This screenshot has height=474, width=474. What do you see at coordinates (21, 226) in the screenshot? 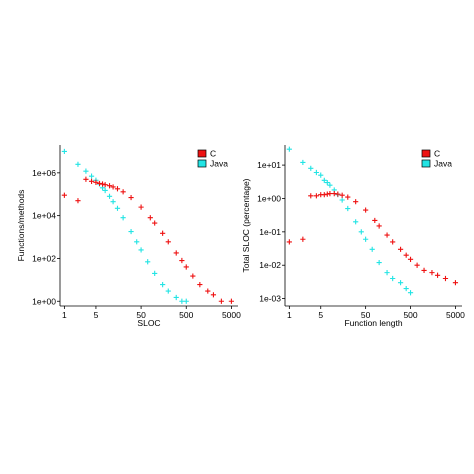
I see `y-axis-title: Functions/methods` at bounding box center [21, 226].